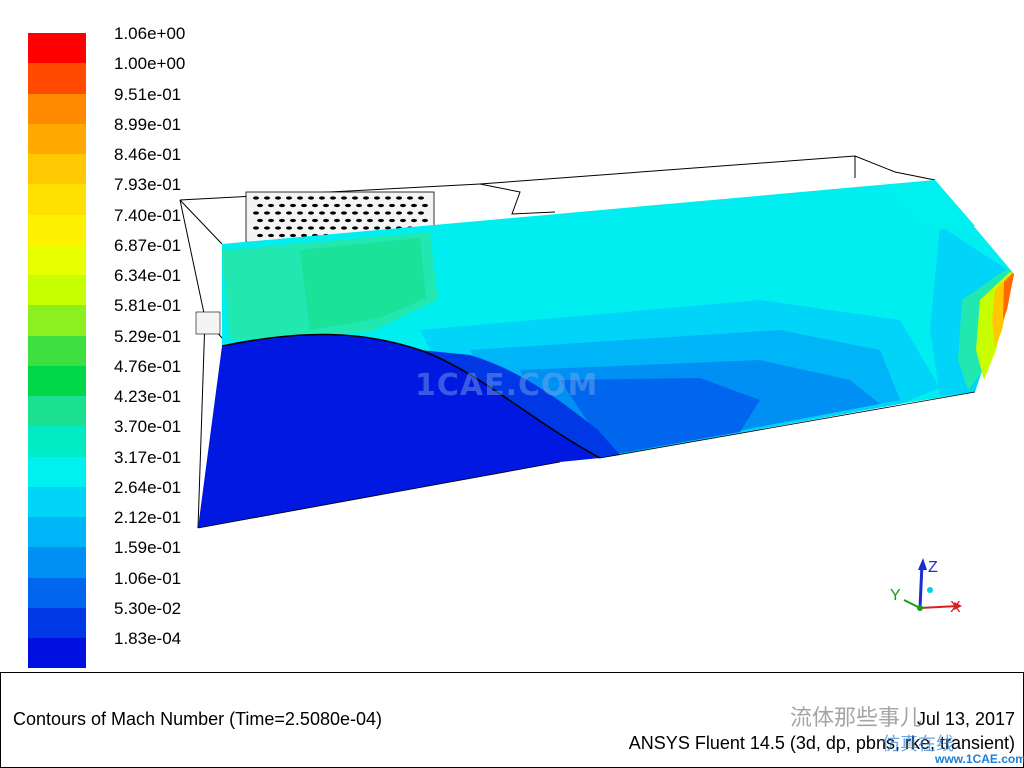 The width and height of the screenshot is (1024, 768). Describe the element at coordinates (148, 215) in the screenshot. I see `legend-label: 7.40e-01` at that location.